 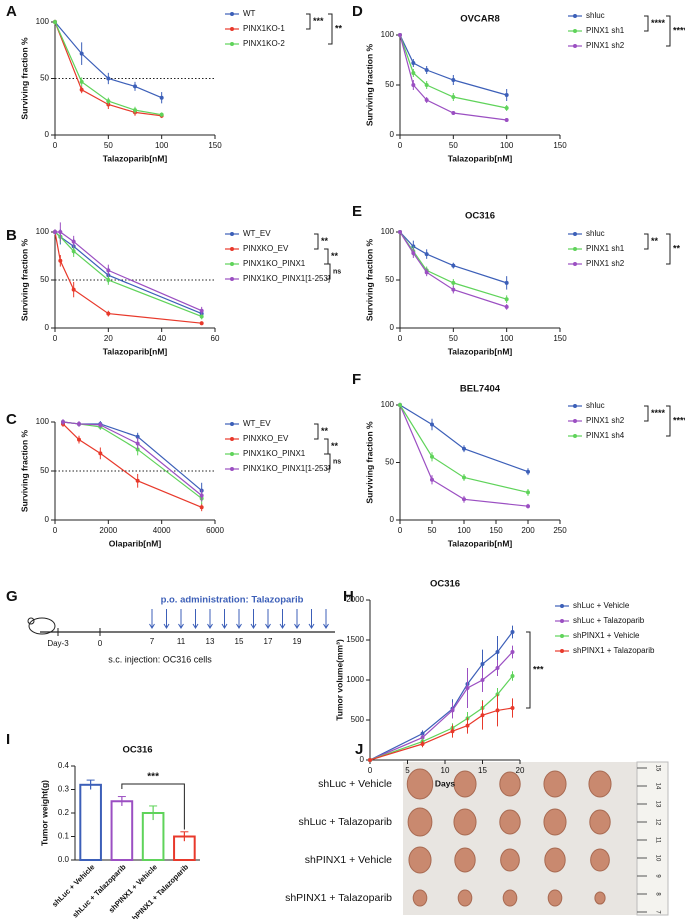 What do you see at coordinates (337, 271) in the screenshot?
I see `significance-label: ns` at bounding box center [337, 271].